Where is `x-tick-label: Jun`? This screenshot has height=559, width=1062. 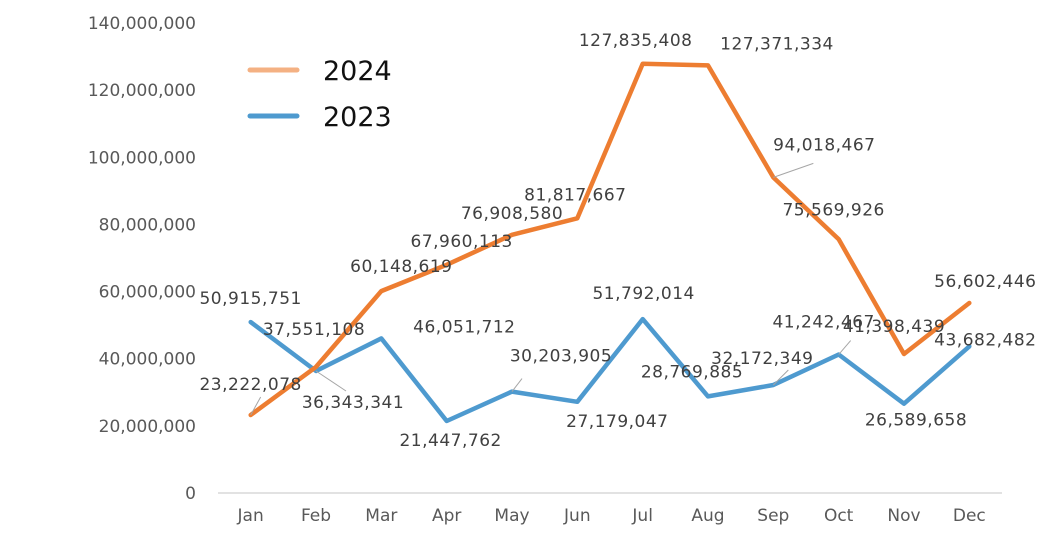
x-tick-label: Jun is located at coordinates (577, 516).